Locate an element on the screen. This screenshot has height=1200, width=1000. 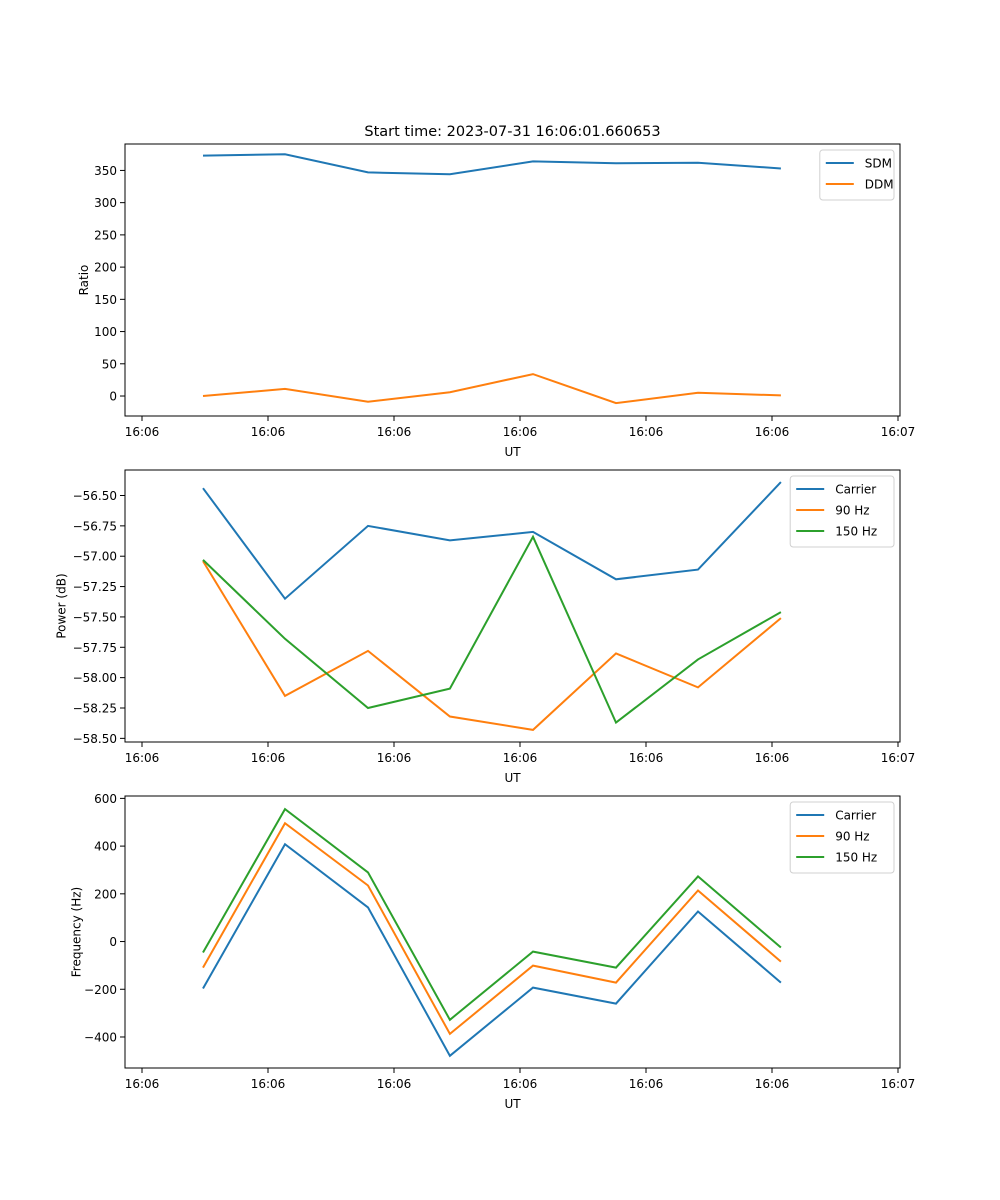
y-tick-label: 250 is located at coordinates (105, 235).